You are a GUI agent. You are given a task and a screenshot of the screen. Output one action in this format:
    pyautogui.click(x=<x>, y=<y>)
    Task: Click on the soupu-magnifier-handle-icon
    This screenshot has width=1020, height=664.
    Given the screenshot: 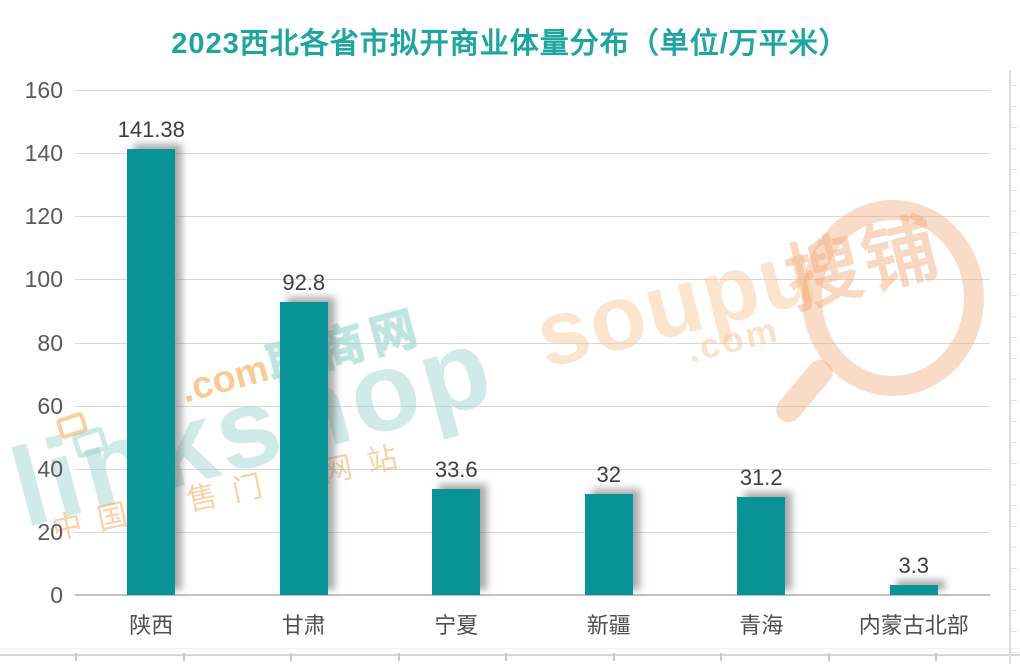 What is the action you would take?
    pyautogui.click(x=804, y=391)
    